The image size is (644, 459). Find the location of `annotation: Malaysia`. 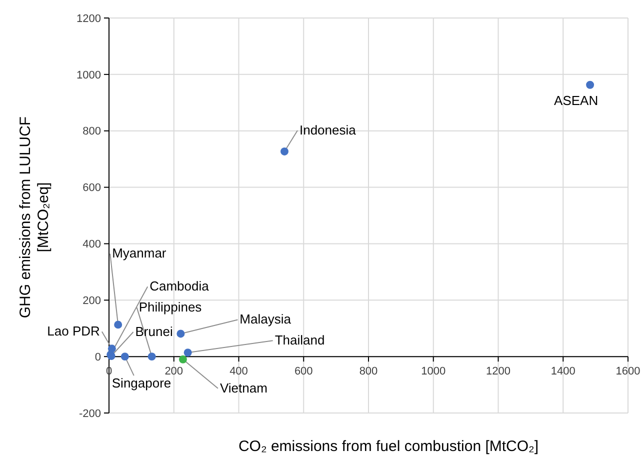

annotation: Malaysia is located at coordinates (266, 319).